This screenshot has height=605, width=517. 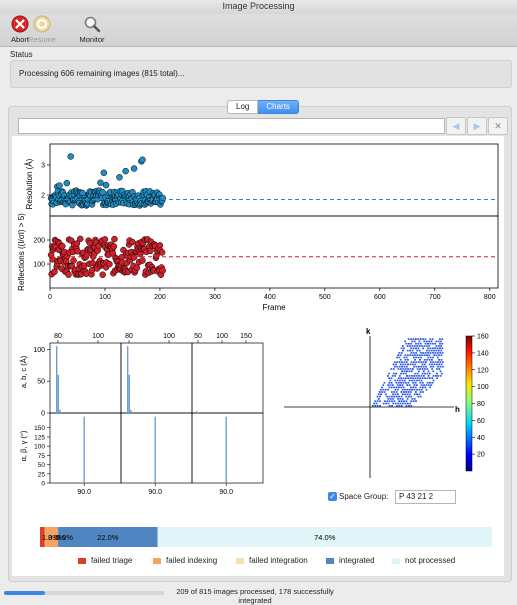 I want to click on lattice-points, so click(x=408, y=372).